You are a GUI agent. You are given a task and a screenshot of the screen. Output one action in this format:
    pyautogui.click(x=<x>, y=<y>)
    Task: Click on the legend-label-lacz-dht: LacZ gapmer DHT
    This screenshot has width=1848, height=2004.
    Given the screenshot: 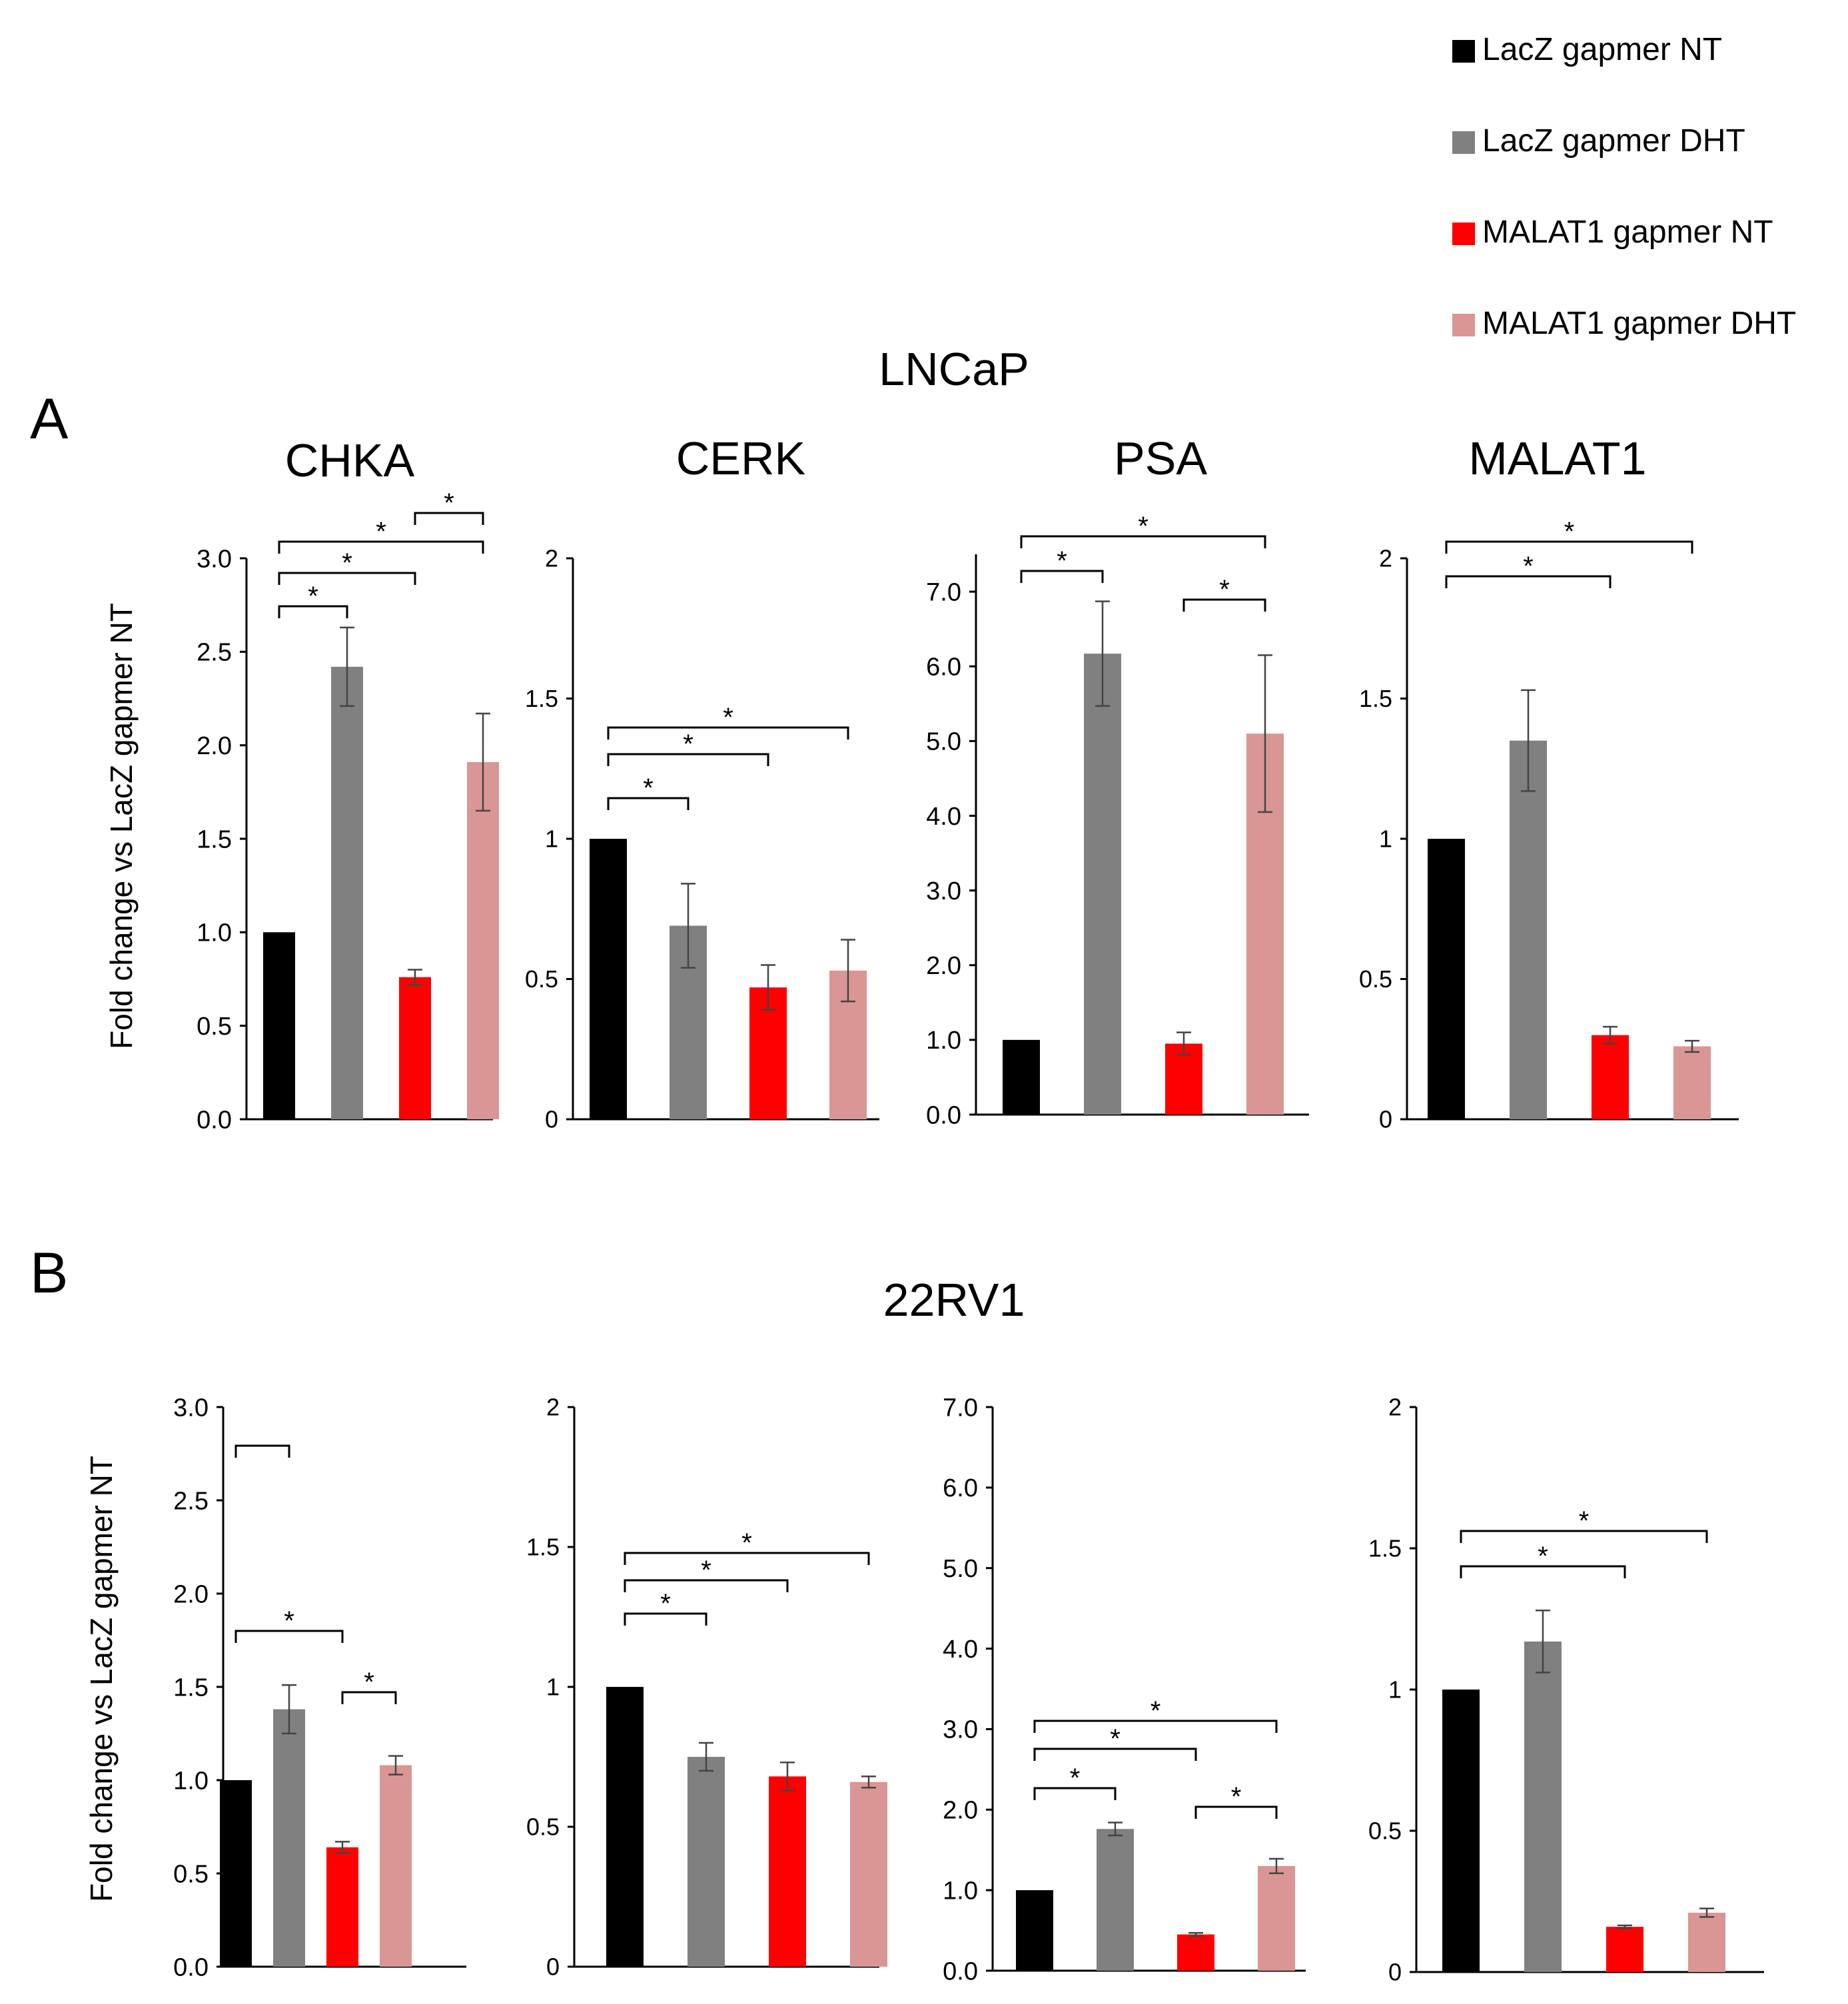 What is the action you would take?
    pyautogui.click(x=1613, y=141)
    